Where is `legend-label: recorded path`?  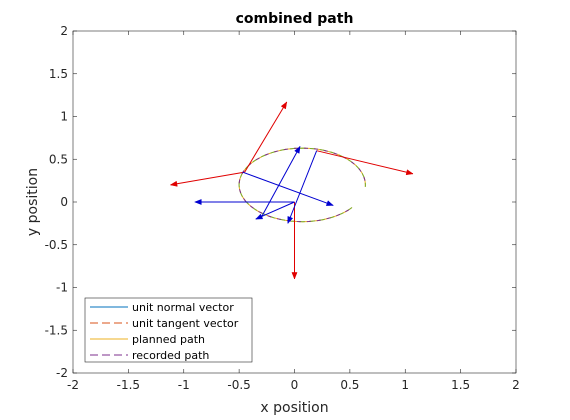
legend-label: recorded path is located at coordinates (170, 355).